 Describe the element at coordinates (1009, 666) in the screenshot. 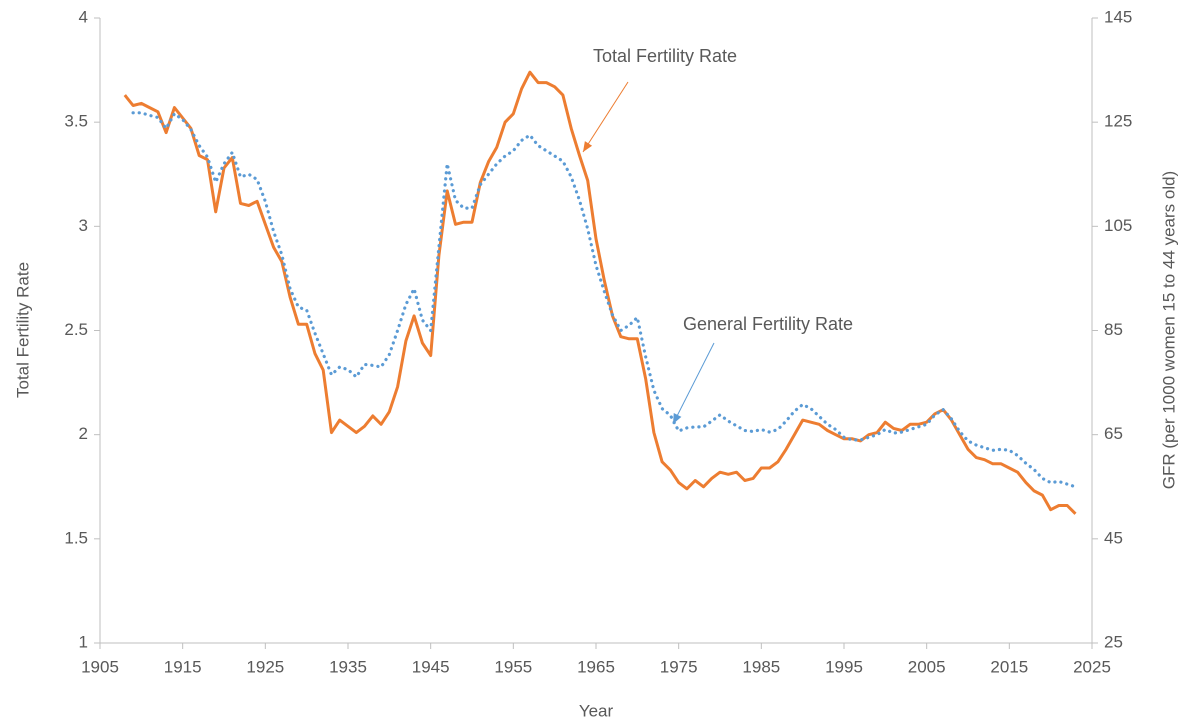

I see `x-tick-label: 2015` at that location.